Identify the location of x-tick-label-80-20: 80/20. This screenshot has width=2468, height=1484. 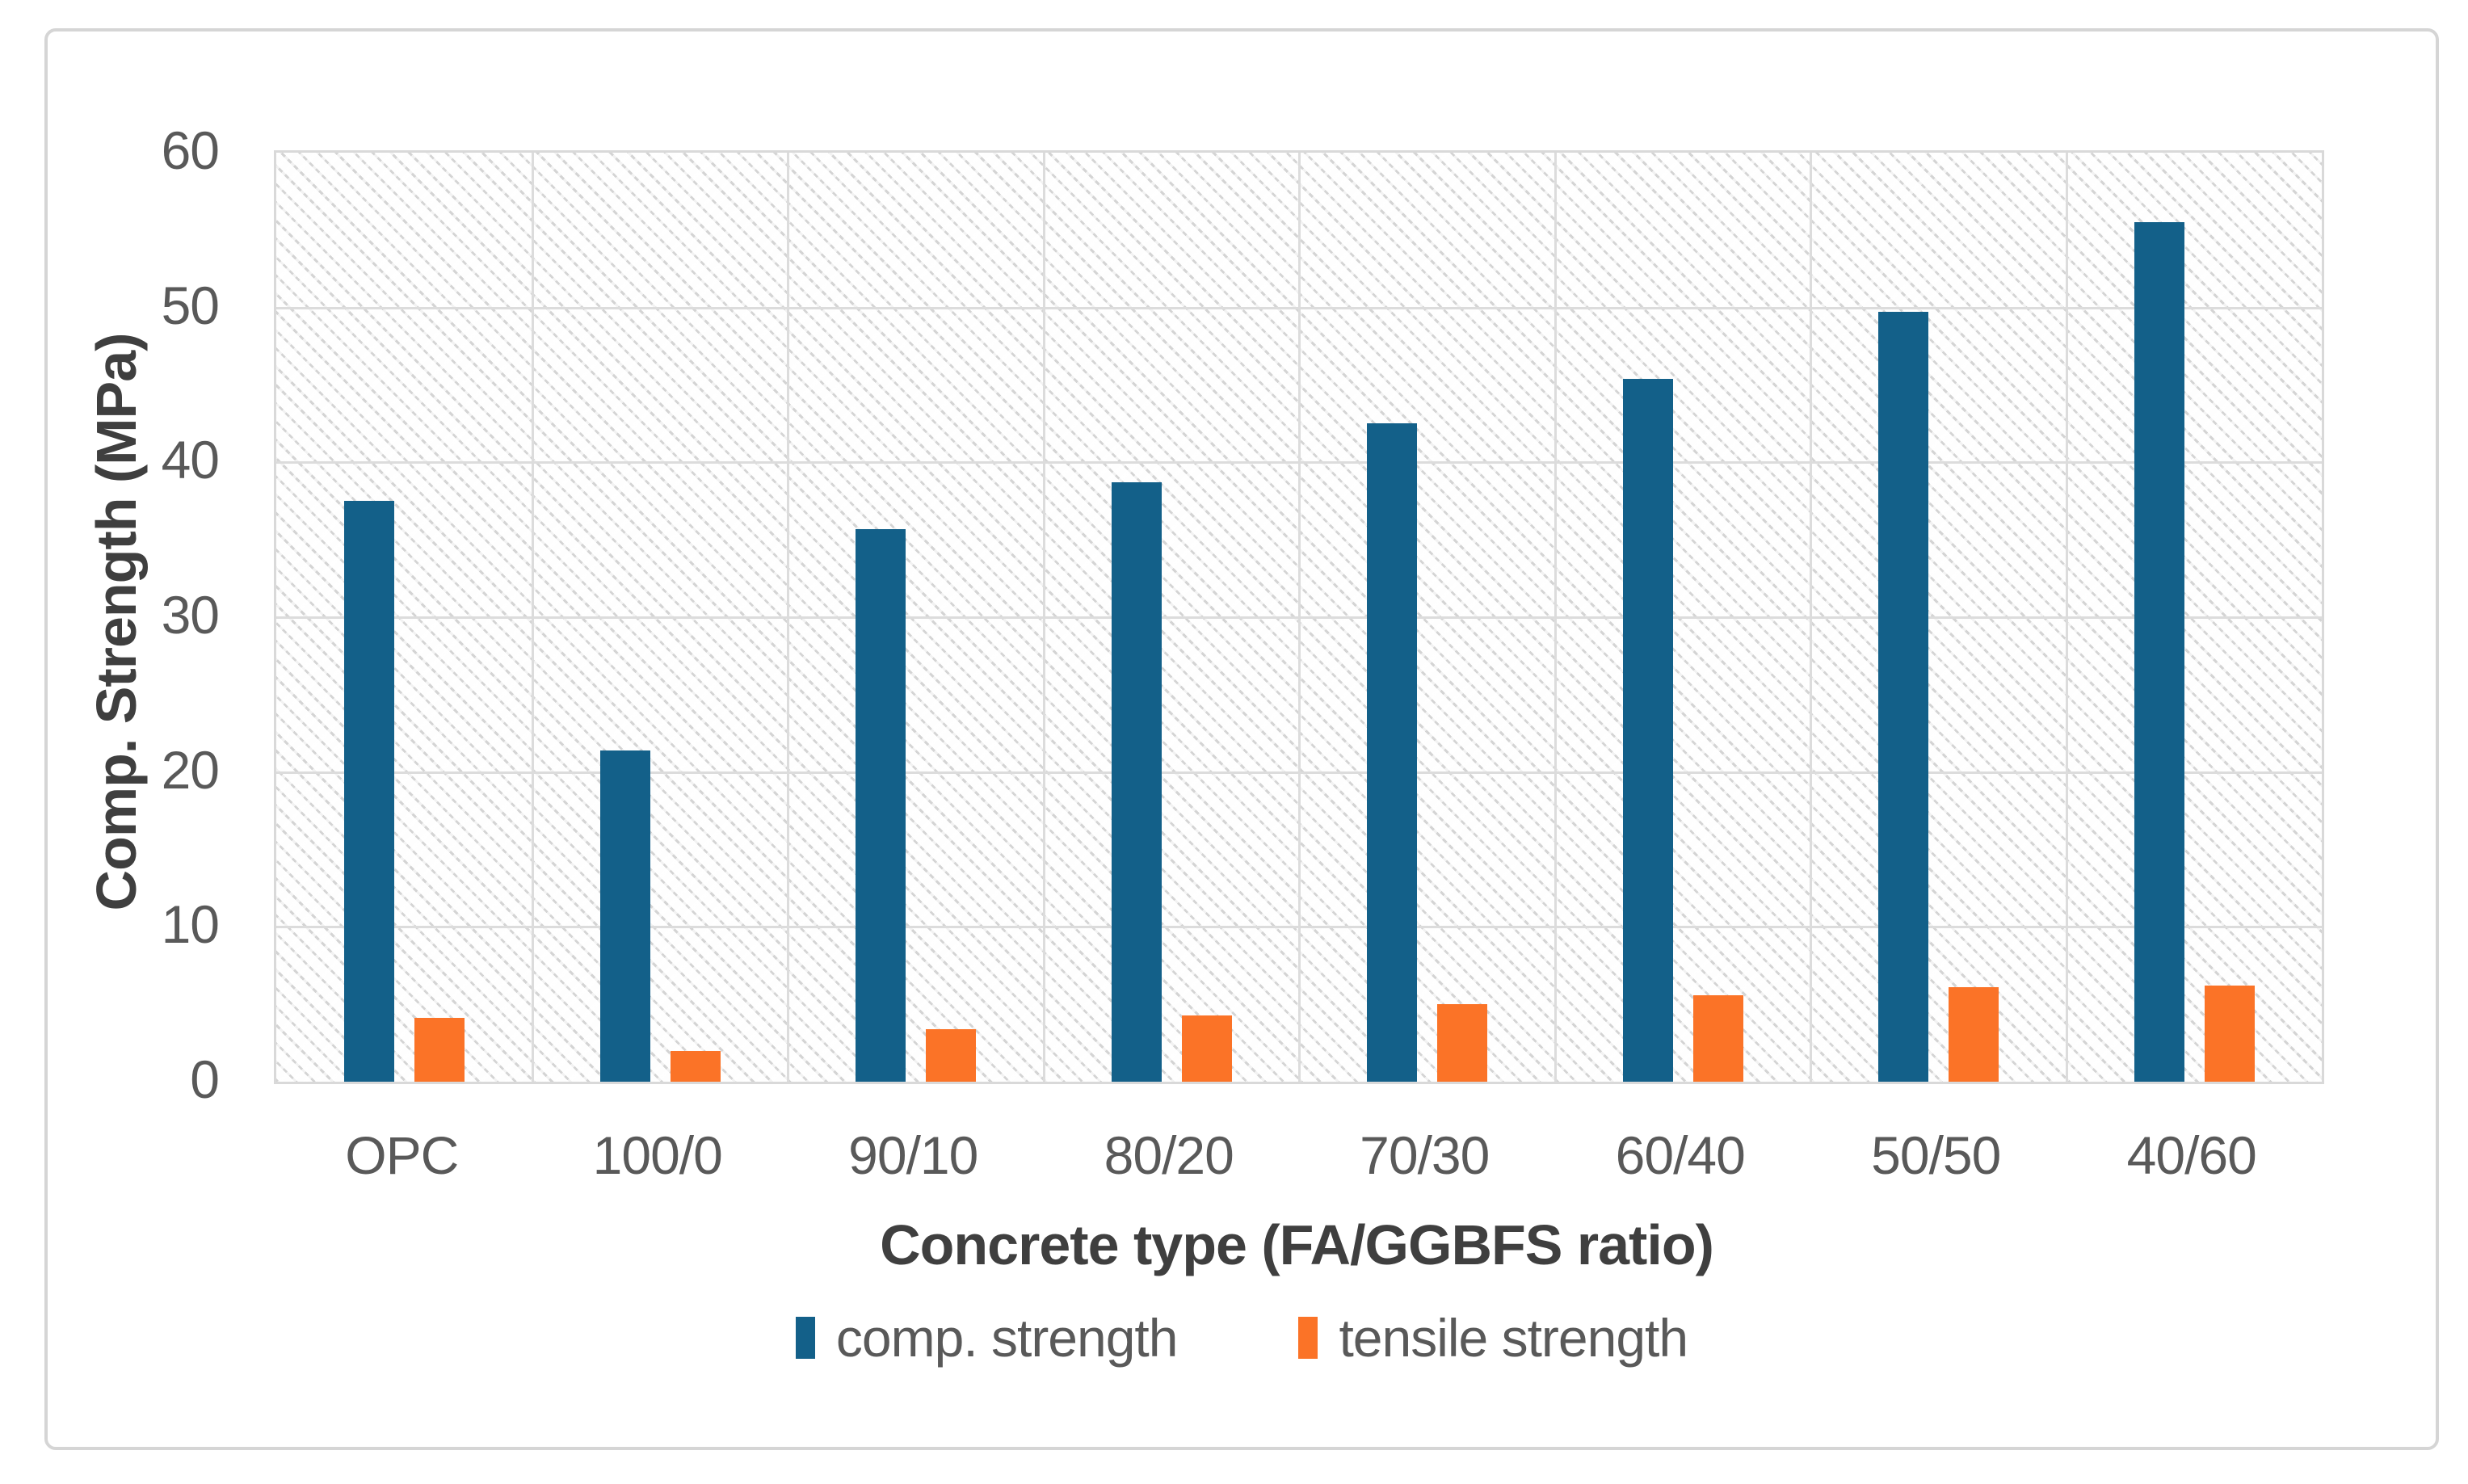
(1169, 1155).